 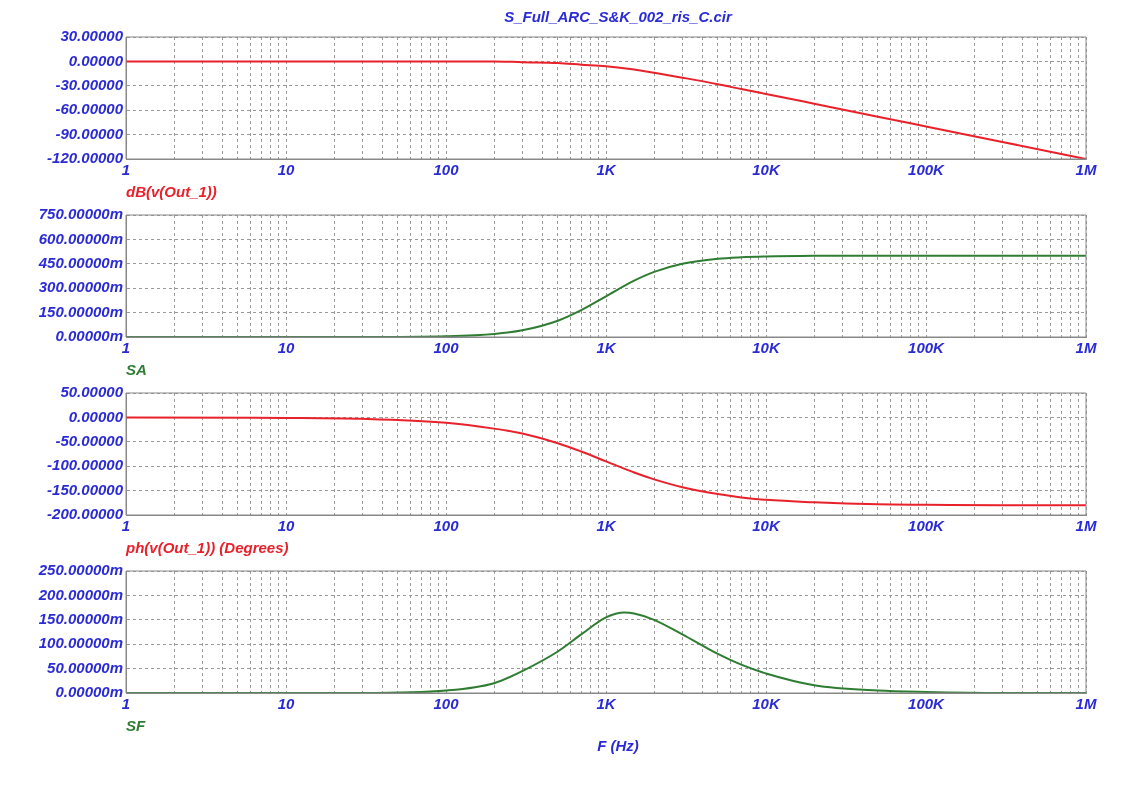 What do you see at coordinates (137, 370) in the screenshot?
I see `series-label: SA` at bounding box center [137, 370].